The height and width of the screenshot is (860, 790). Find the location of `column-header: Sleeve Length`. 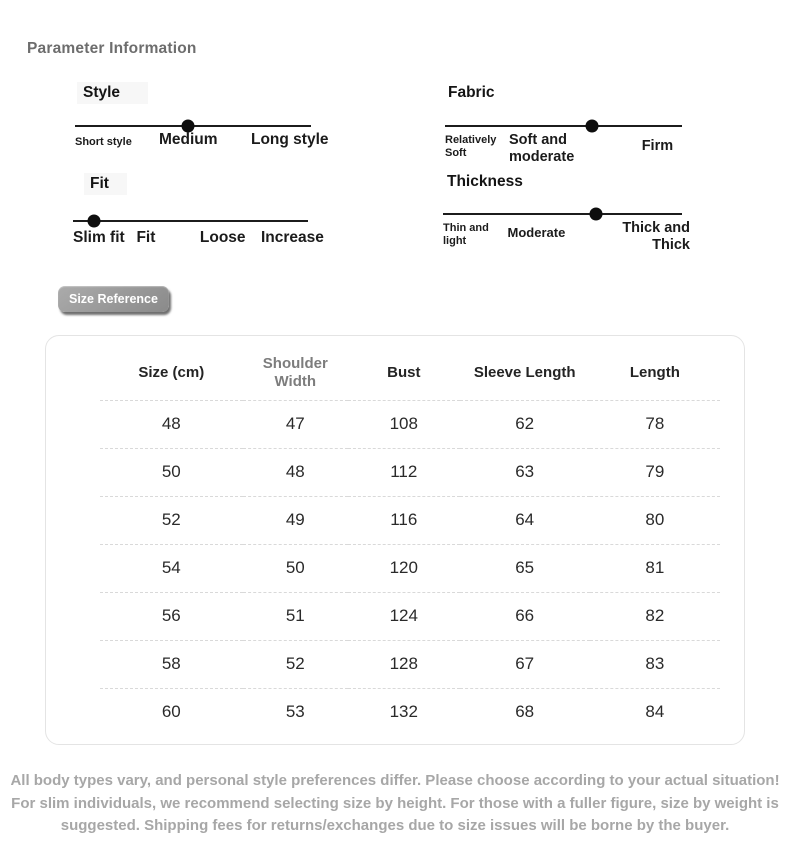

column-header: Sleeve Length is located at coordinates (524, 373).